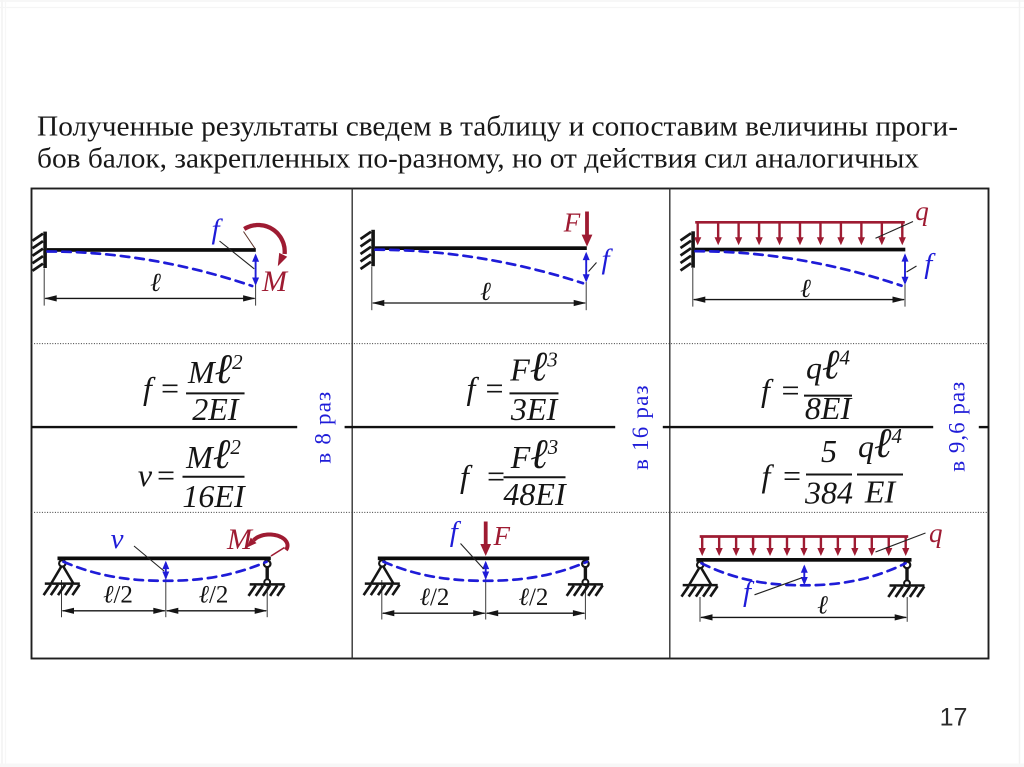  What do you see at coordinates (880, 444) in the screenshot?
I see `svg-text: qℓ4` at bounding box center [880, 444].